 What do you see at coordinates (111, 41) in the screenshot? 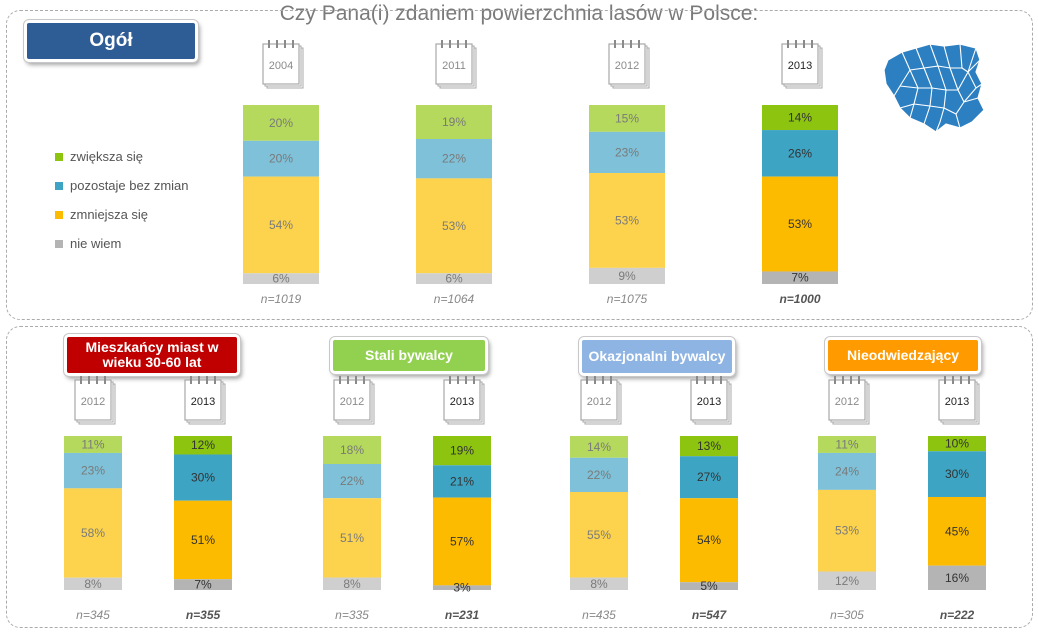
I see `ogol-label: Ogół` at bounding box center [111, 41].